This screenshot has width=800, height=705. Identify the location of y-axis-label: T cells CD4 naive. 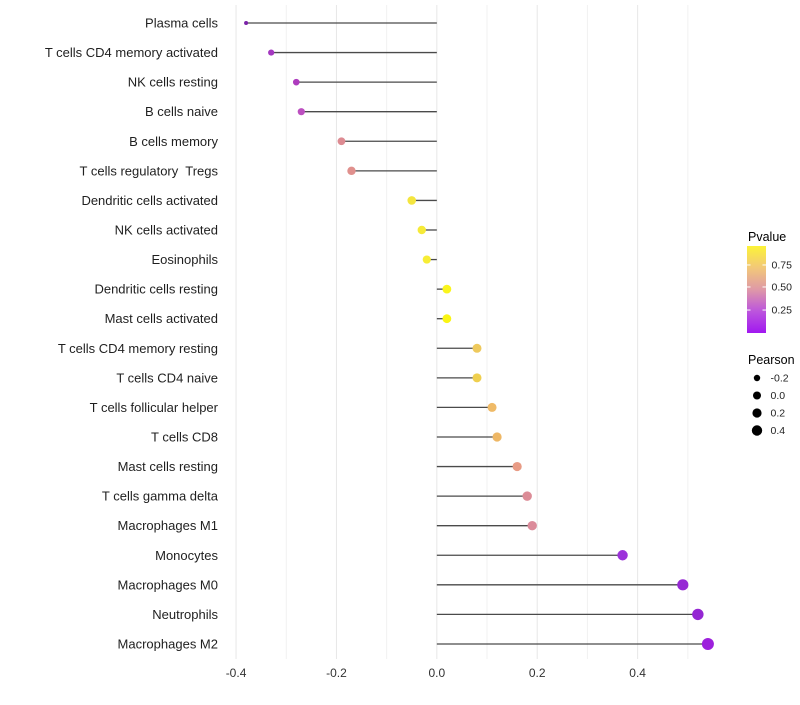
(167, 377).